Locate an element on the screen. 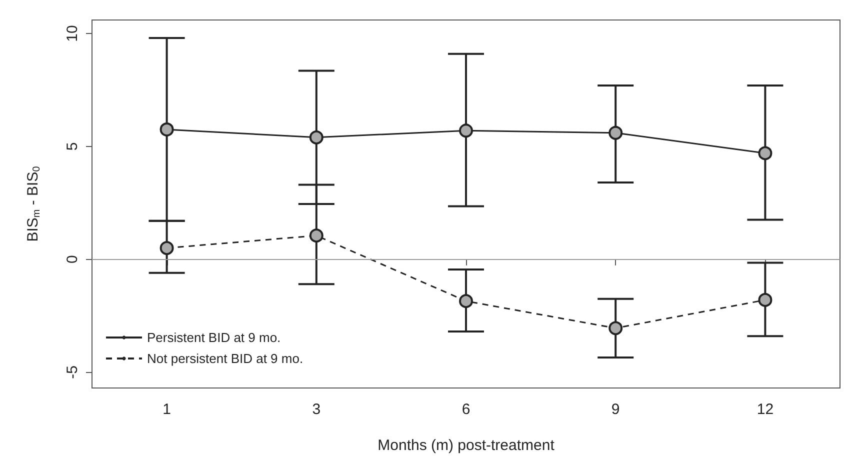 The image size is (859, 468). x-tick-label: 9 is located at coordinates (615, 409).